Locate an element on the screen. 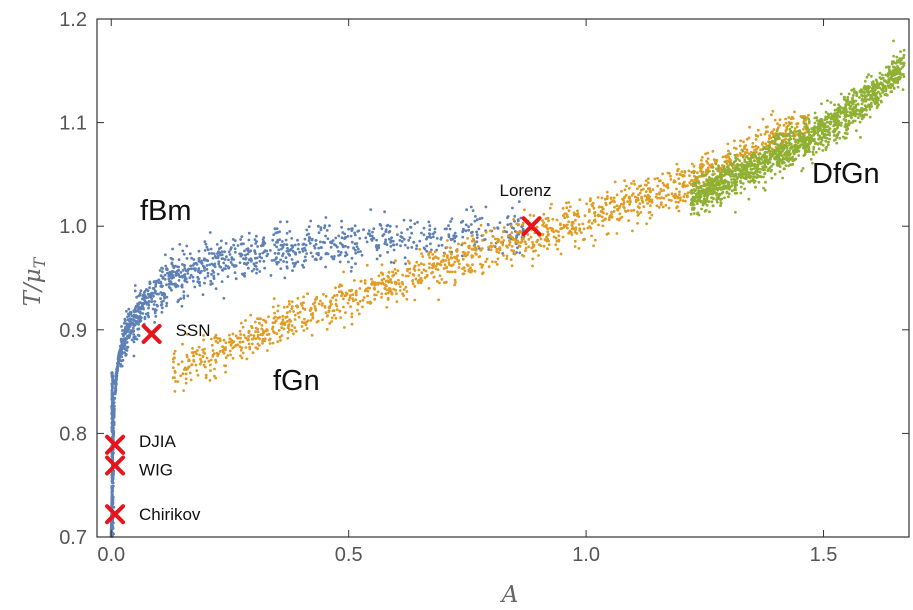 The height and width of the screenshot is (610, 913). marker-ssn: SSN is located at coordinates (176, 332).